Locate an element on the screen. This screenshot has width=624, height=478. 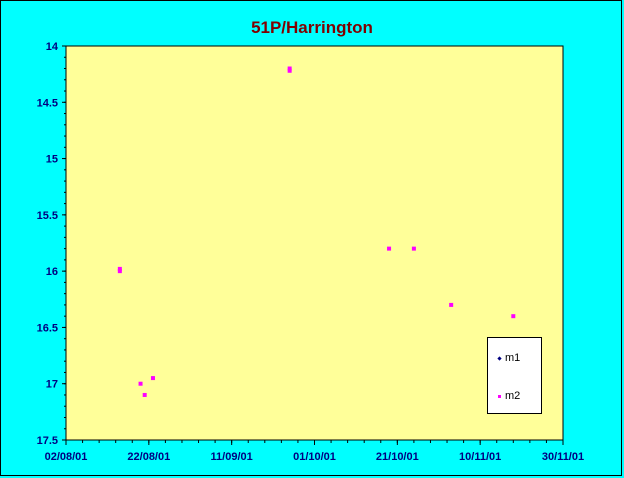
y-tick-label: 15 is located at coordinates (52, 160).